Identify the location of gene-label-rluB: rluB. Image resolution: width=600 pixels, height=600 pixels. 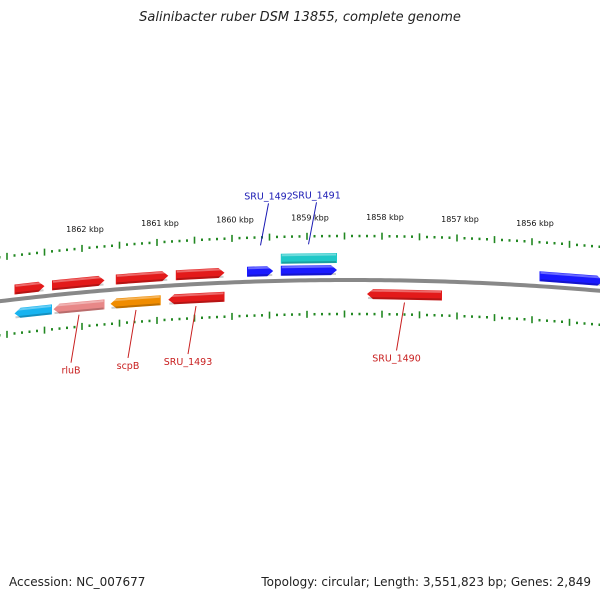
(70, 371).